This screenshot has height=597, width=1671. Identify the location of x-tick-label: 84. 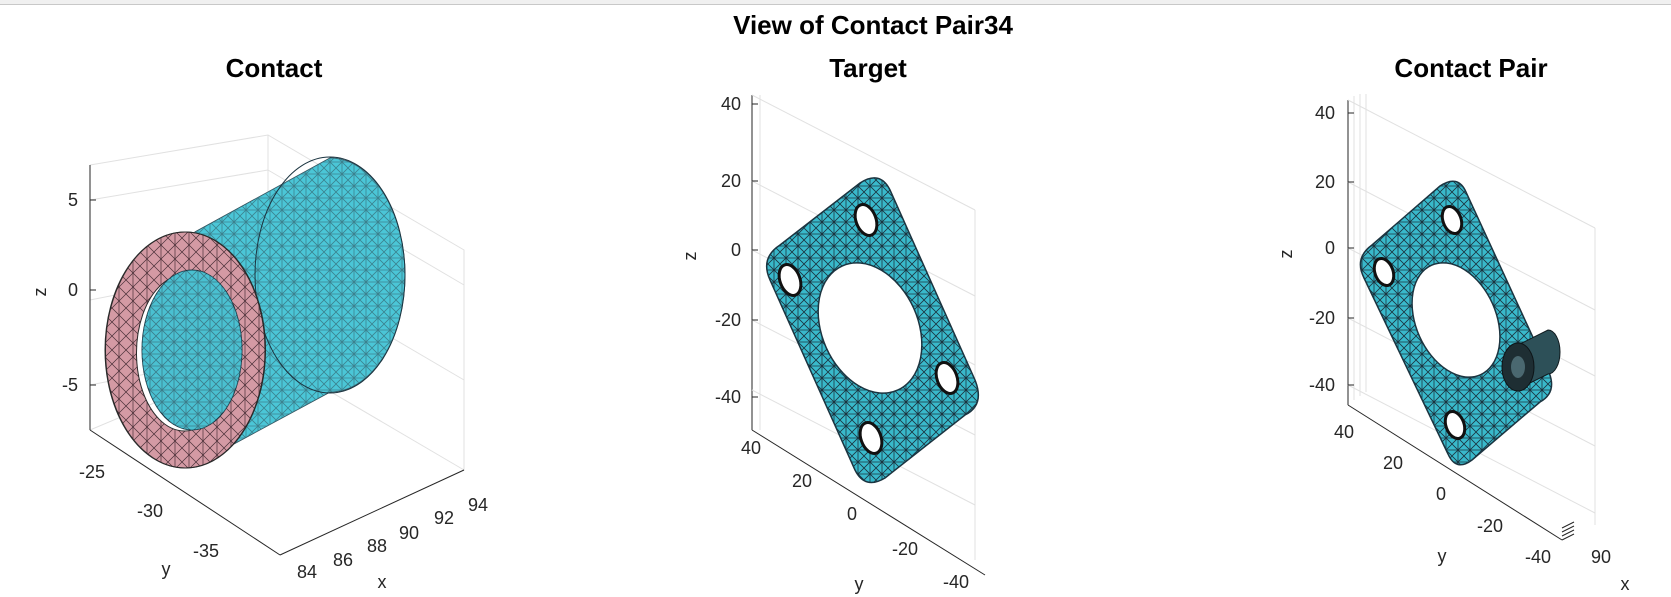
(307, 572).